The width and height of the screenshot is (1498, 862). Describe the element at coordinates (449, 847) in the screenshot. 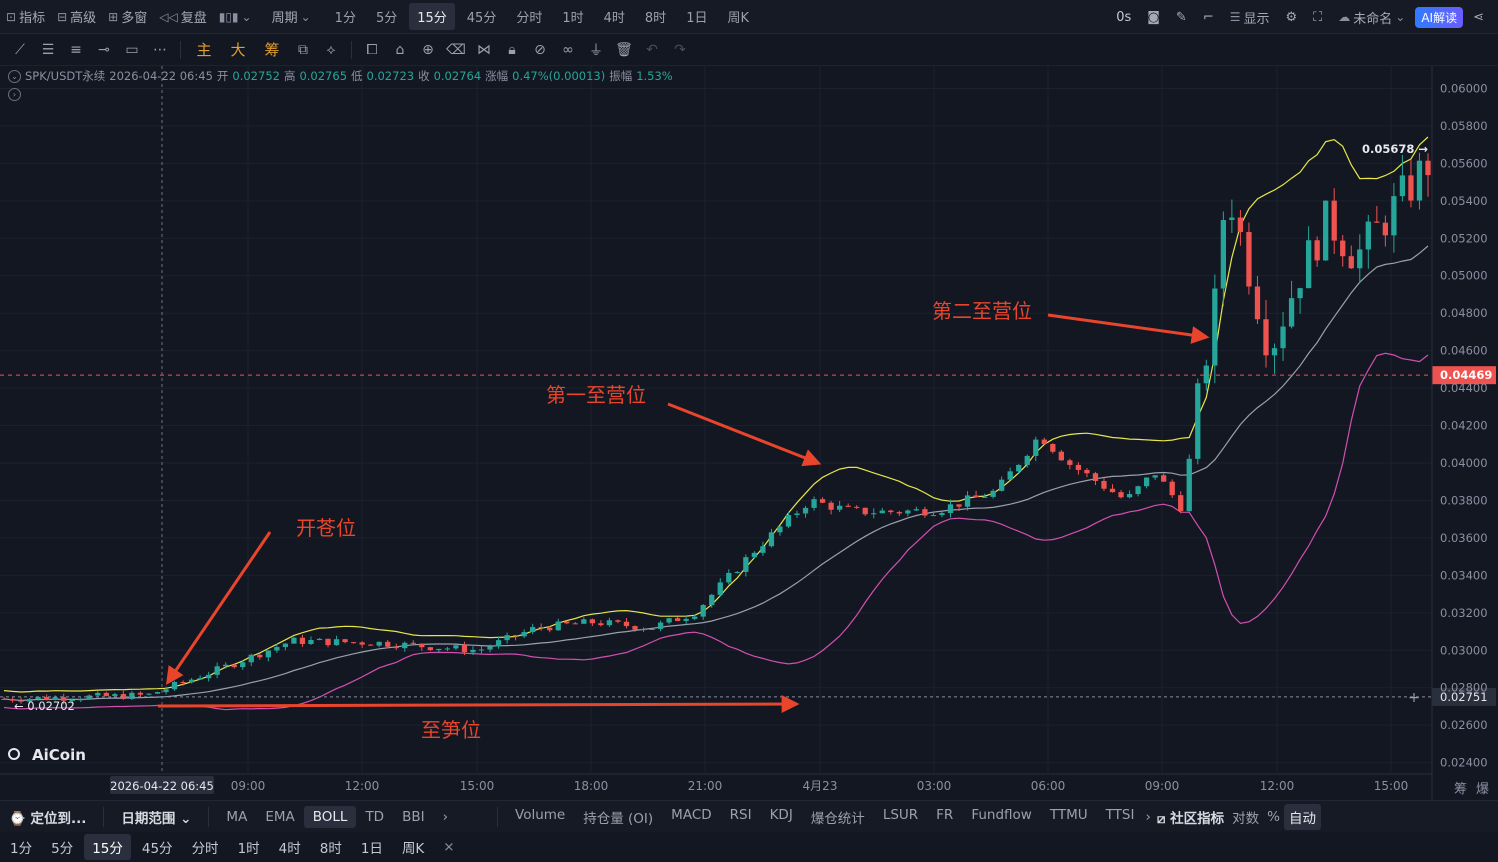

I see `close-icon: ×` at that location.